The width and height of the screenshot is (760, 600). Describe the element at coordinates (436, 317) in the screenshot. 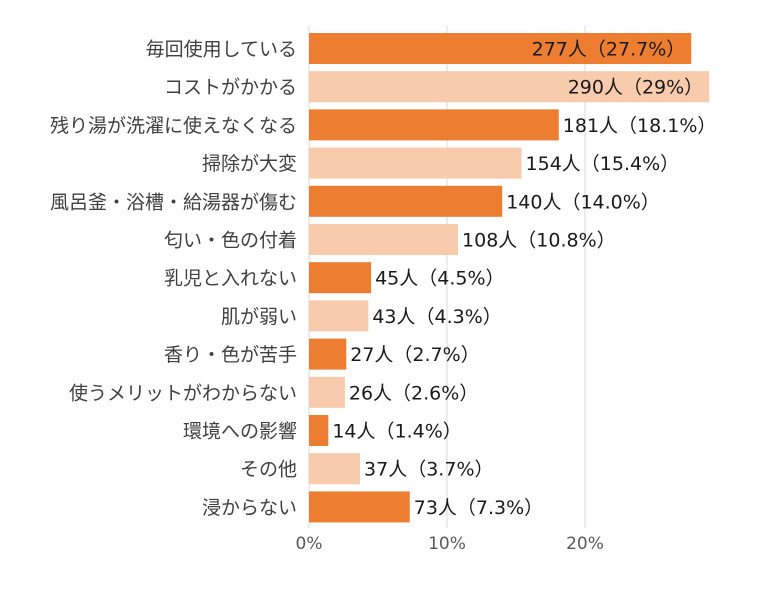

I see `data-label: 43人（4.3%）` at that location.